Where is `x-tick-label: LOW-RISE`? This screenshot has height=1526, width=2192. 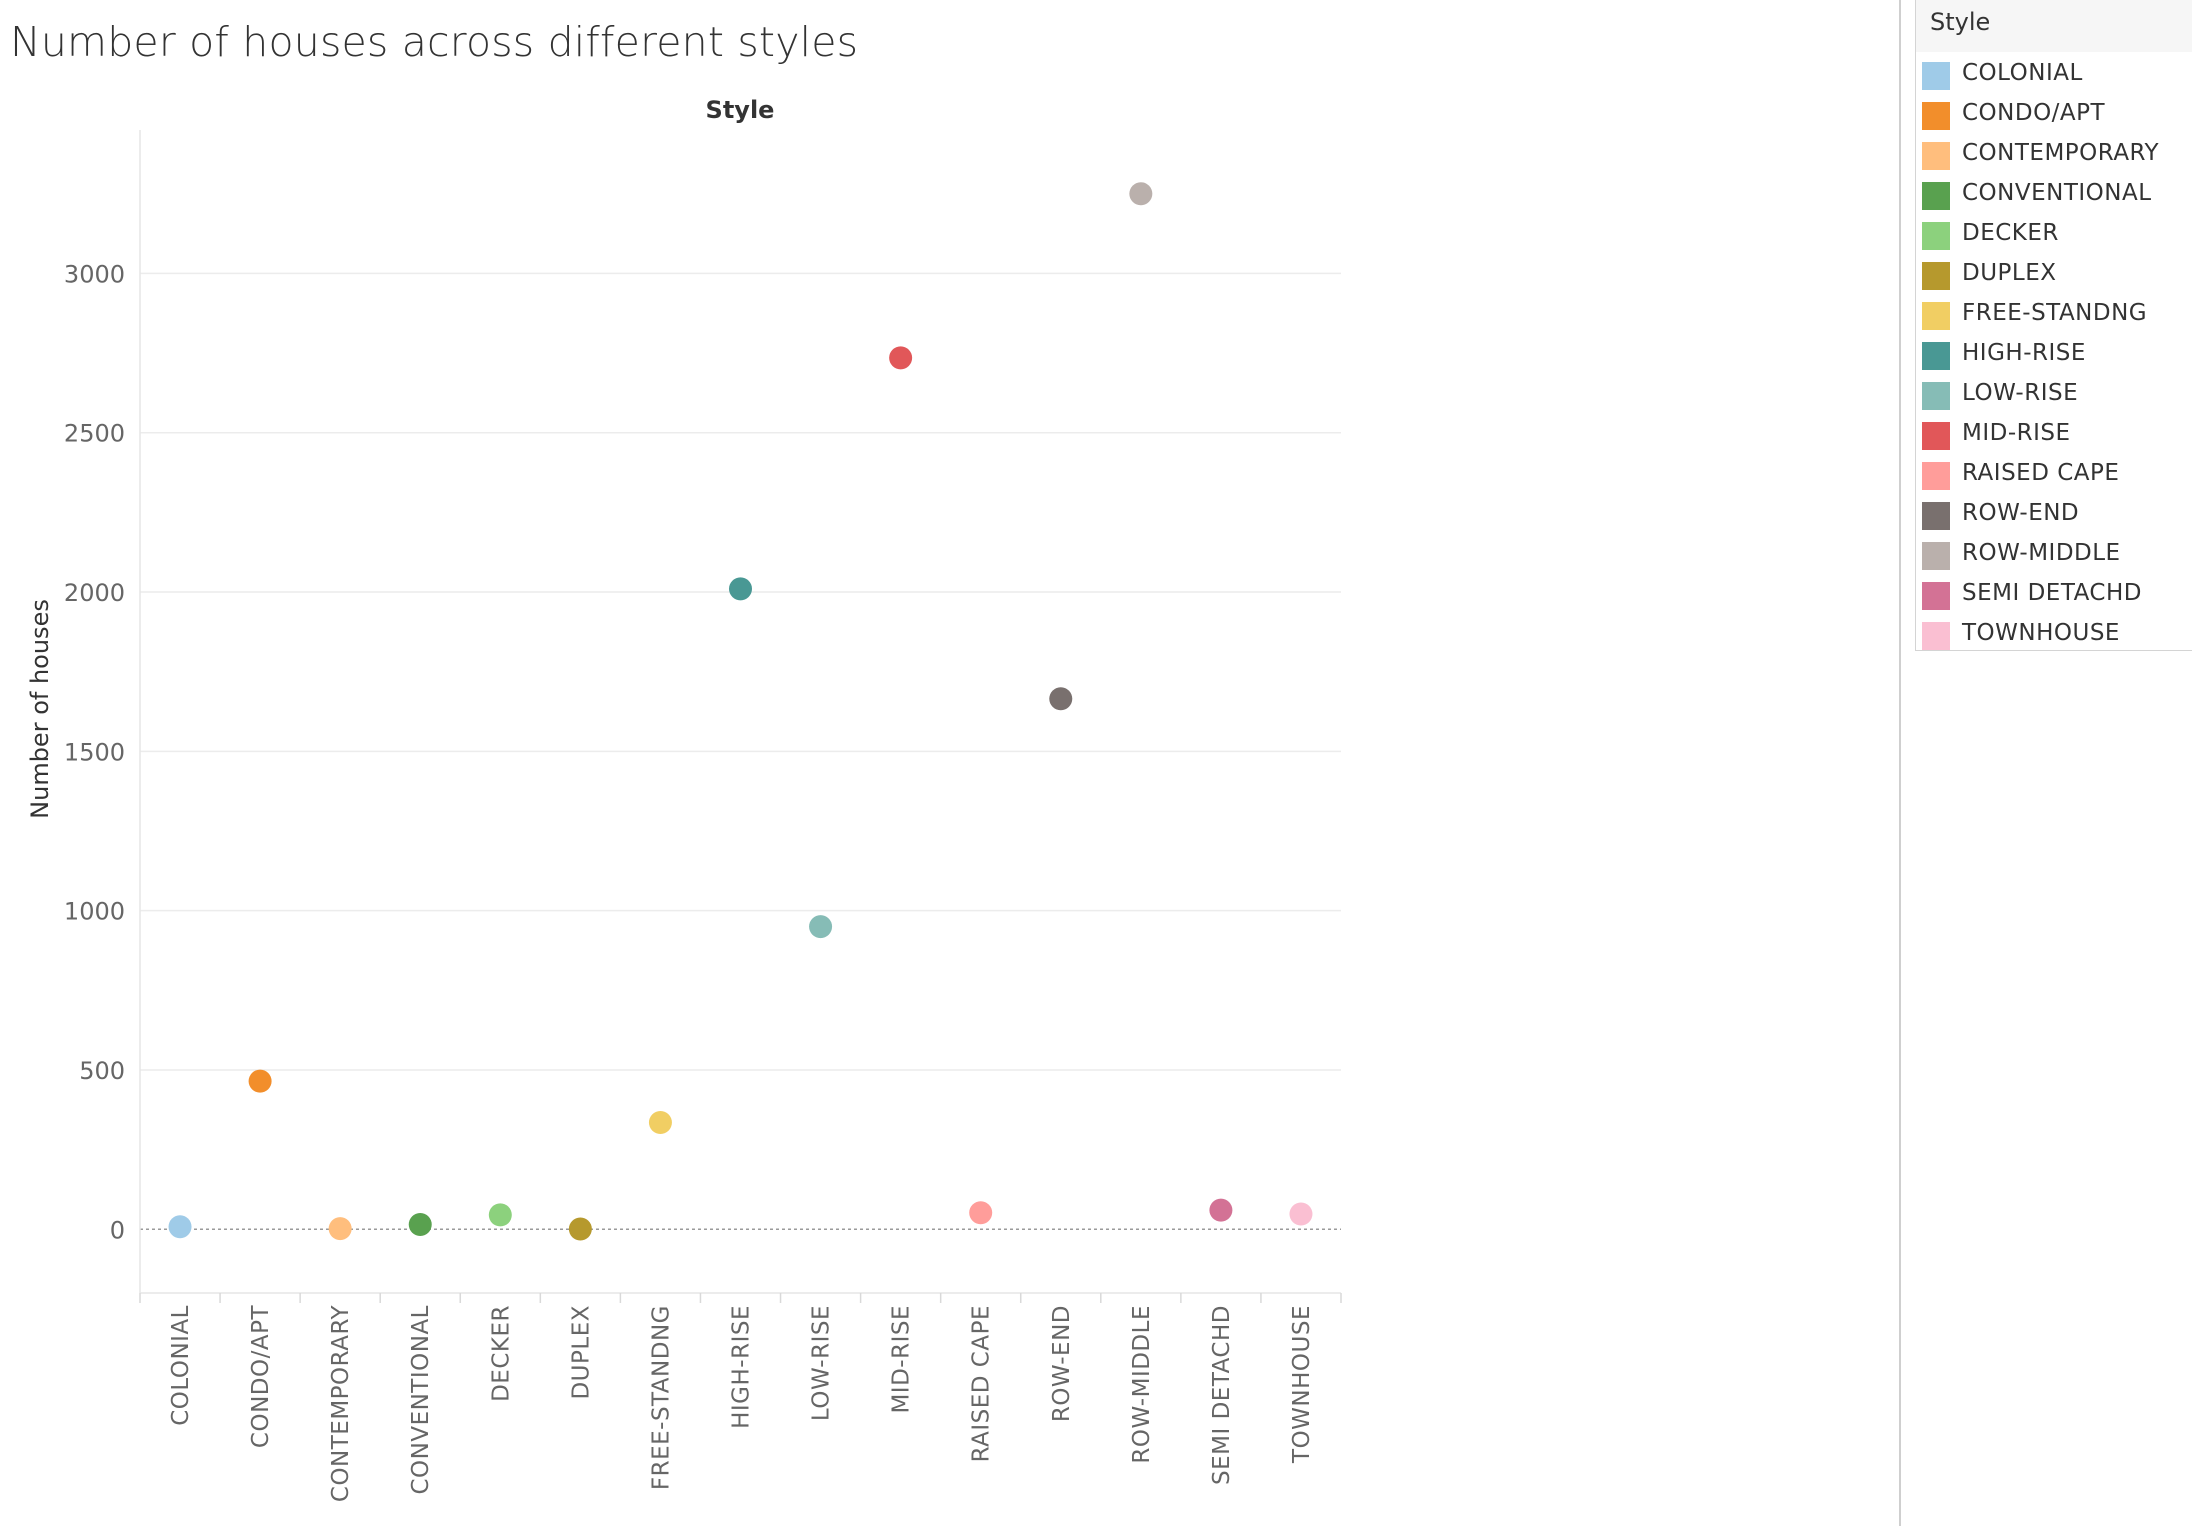 x-tick-label: LOW-RISE is located at coordinates (822, 1363).